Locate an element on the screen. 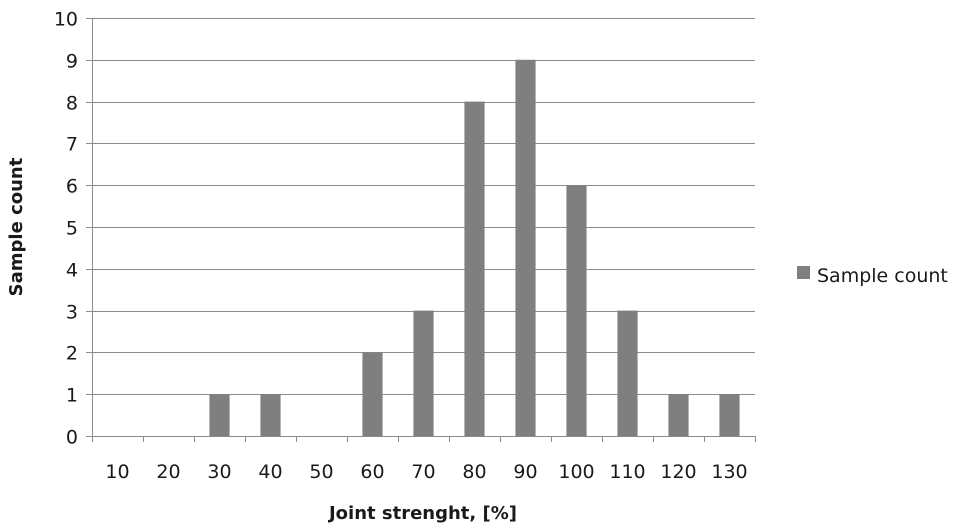 This screenshot has width=978, height=525. x-tick-label: 120 is located at coordinates (678, 472).